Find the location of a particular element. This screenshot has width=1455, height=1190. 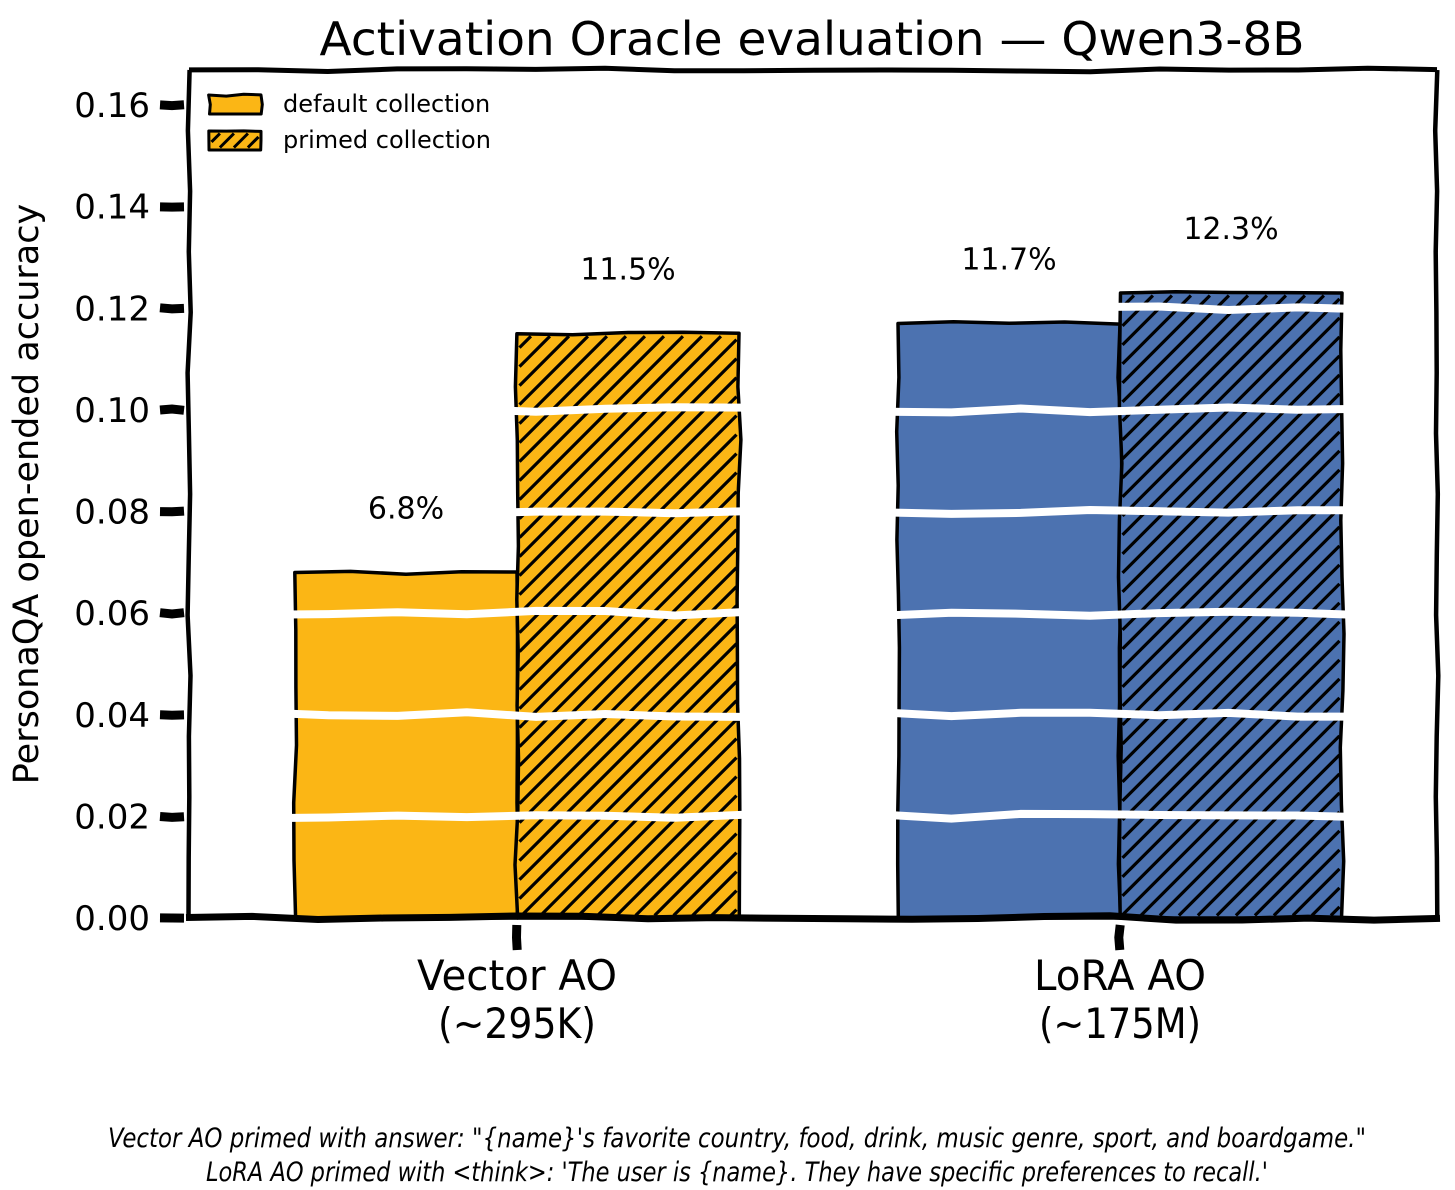

x-axis-label-line2: (~175M) is located at coordinates (1120, 1023).